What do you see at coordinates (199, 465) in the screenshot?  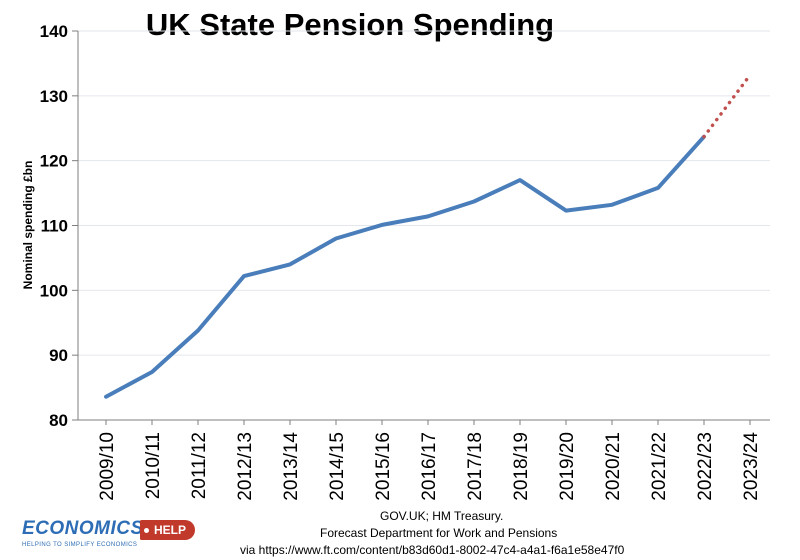 I see `x-tick-label: 2011/12` at bounding box center [199, 465].